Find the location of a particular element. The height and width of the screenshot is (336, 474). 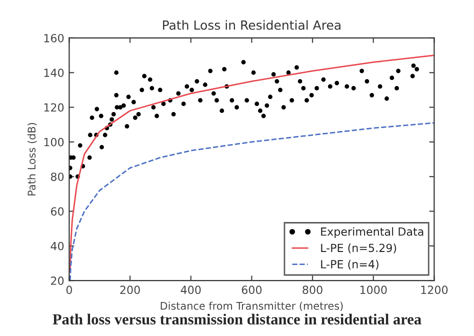

x-tick-label: 800 is located at coordinates (312, 290).